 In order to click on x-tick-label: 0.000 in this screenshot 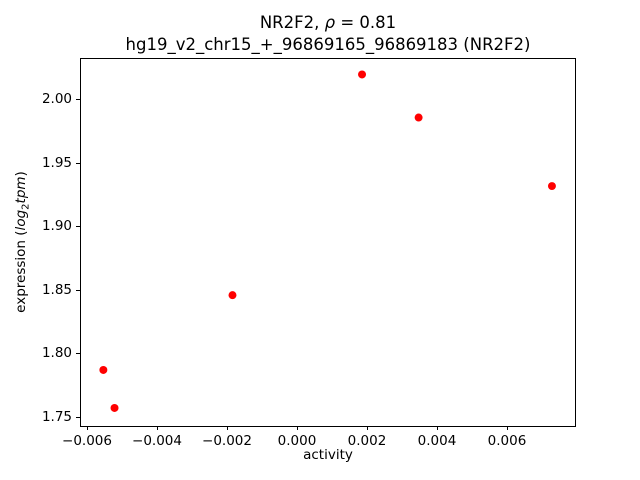, I will do `click(297, 441)`.